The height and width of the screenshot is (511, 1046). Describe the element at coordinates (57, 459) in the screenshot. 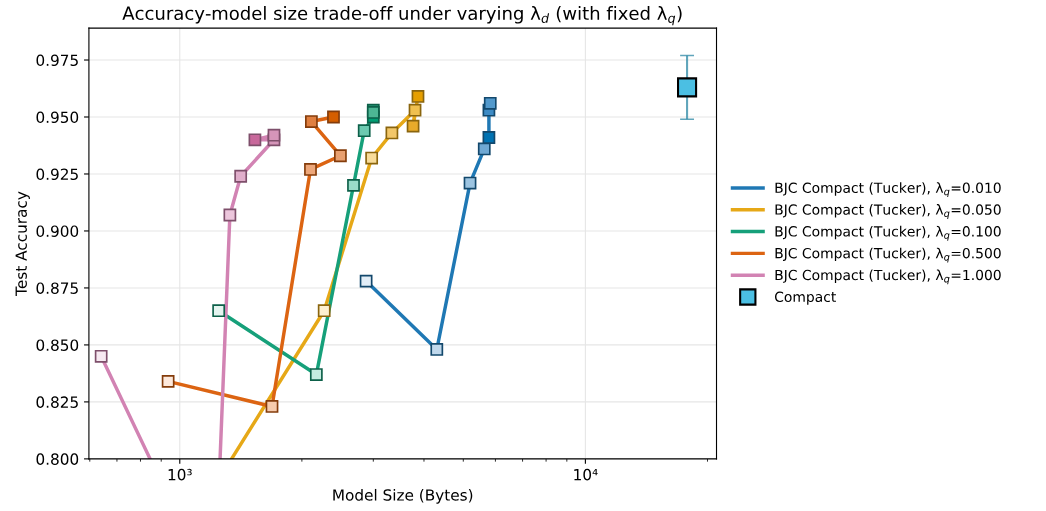

I see `y-tick-label: 0.800` at that location.